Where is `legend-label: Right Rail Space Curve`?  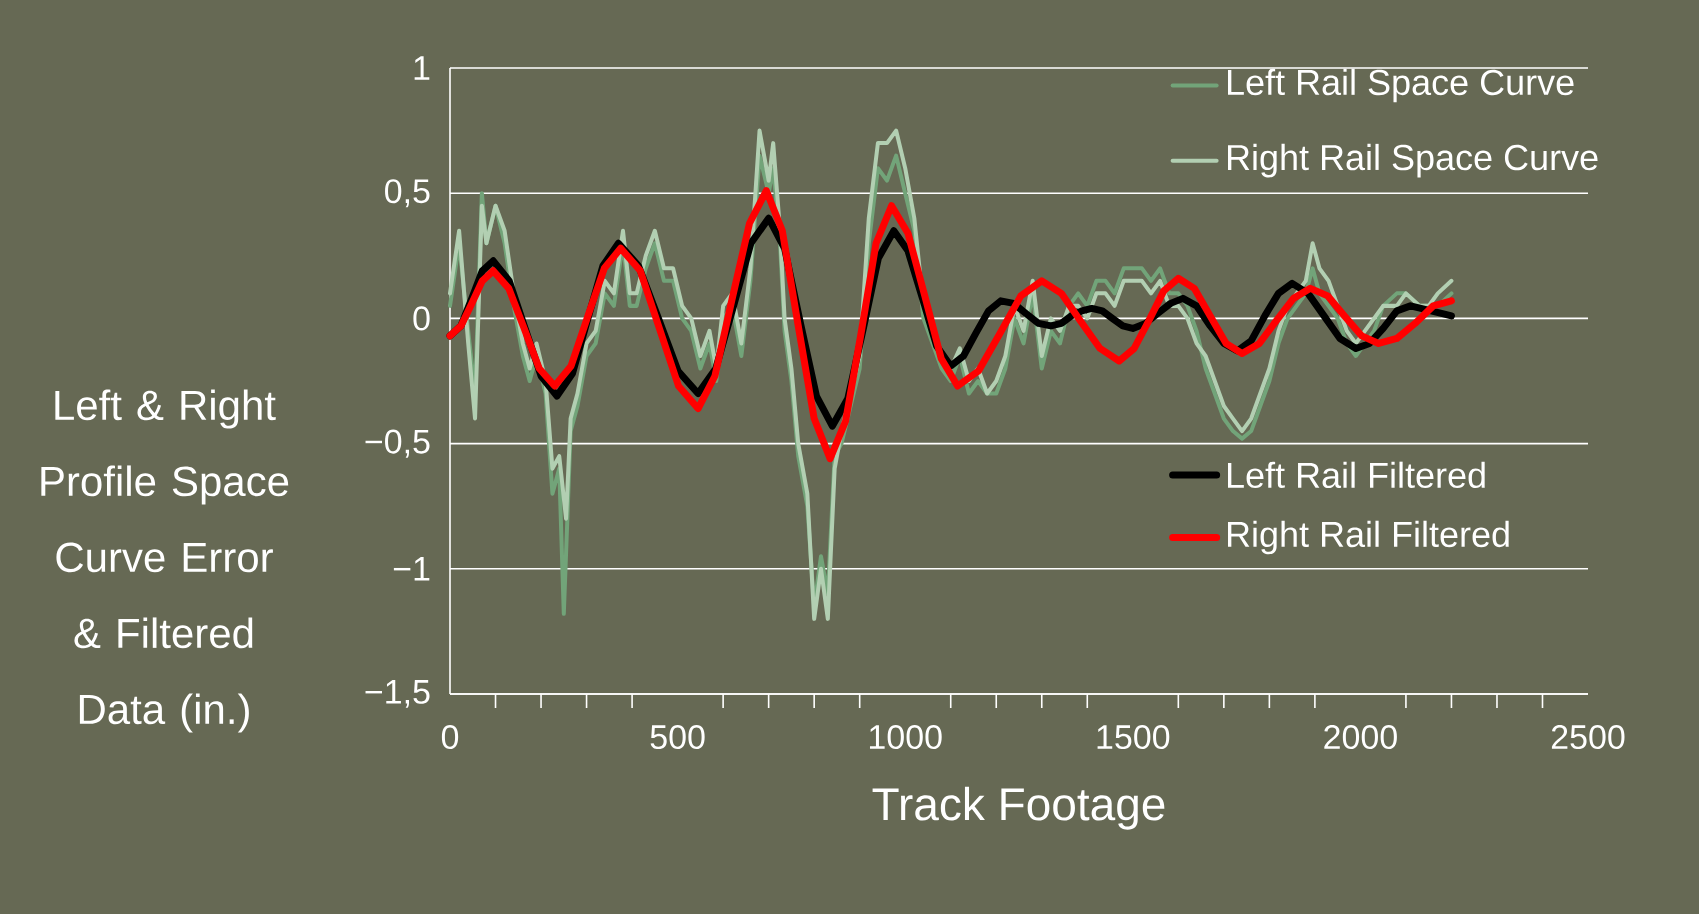 legend-label: Right Rail Space Curve is located at coordinates (1413, 160).